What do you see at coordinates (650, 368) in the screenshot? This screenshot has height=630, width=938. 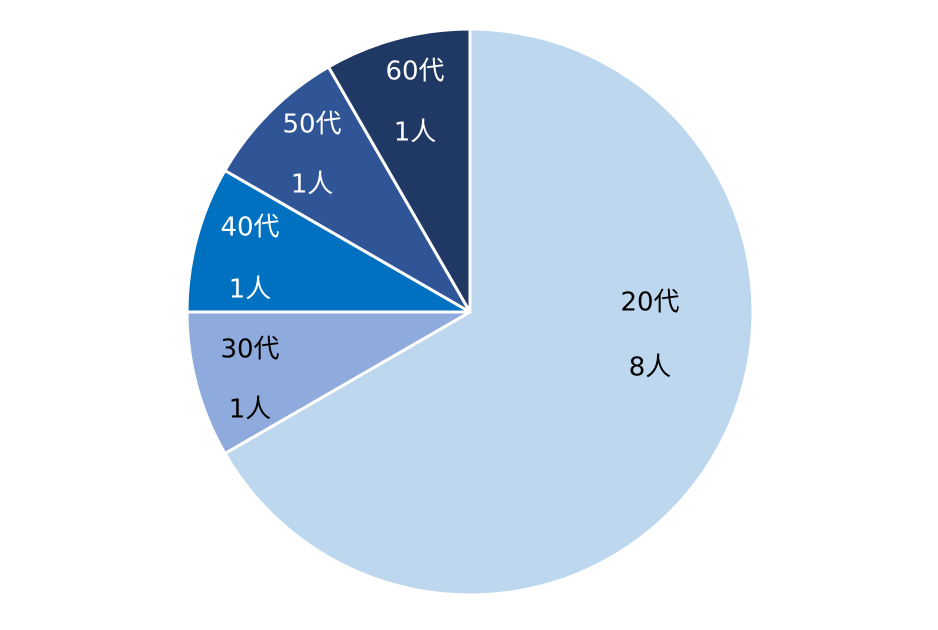 I see `slice-value-label: 8人` at bounding box center [650, 368].